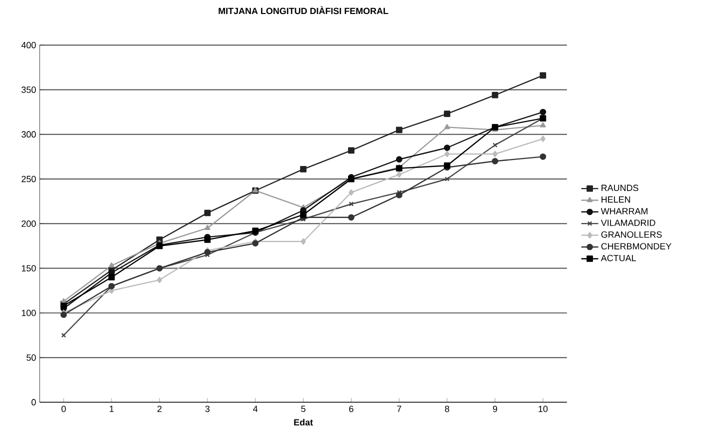 Image resolution: width=701 pixels, height=439 pixels. Describe the element at coordinates (29, 89) in the screenshot. I see `y-tick-label: 350` at that location.